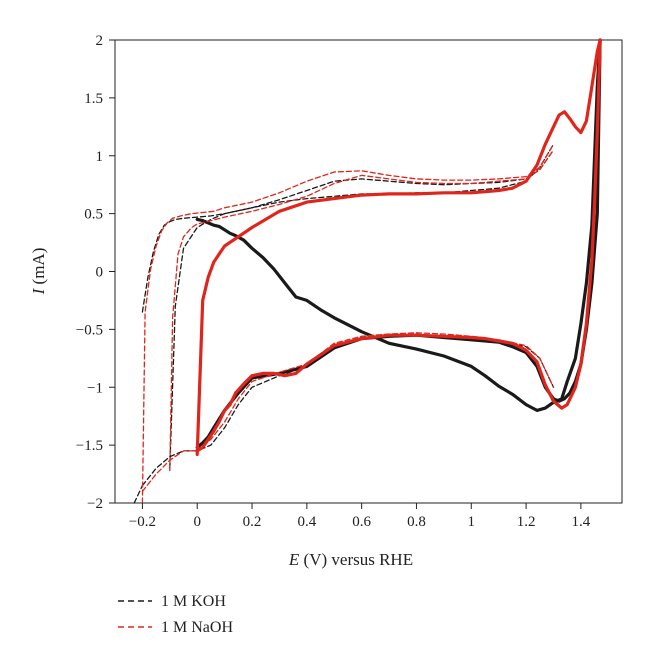  Describe the element at coordinates (526, 522) in the screenshot. I see `x-tick-label: 1.2` at that location.